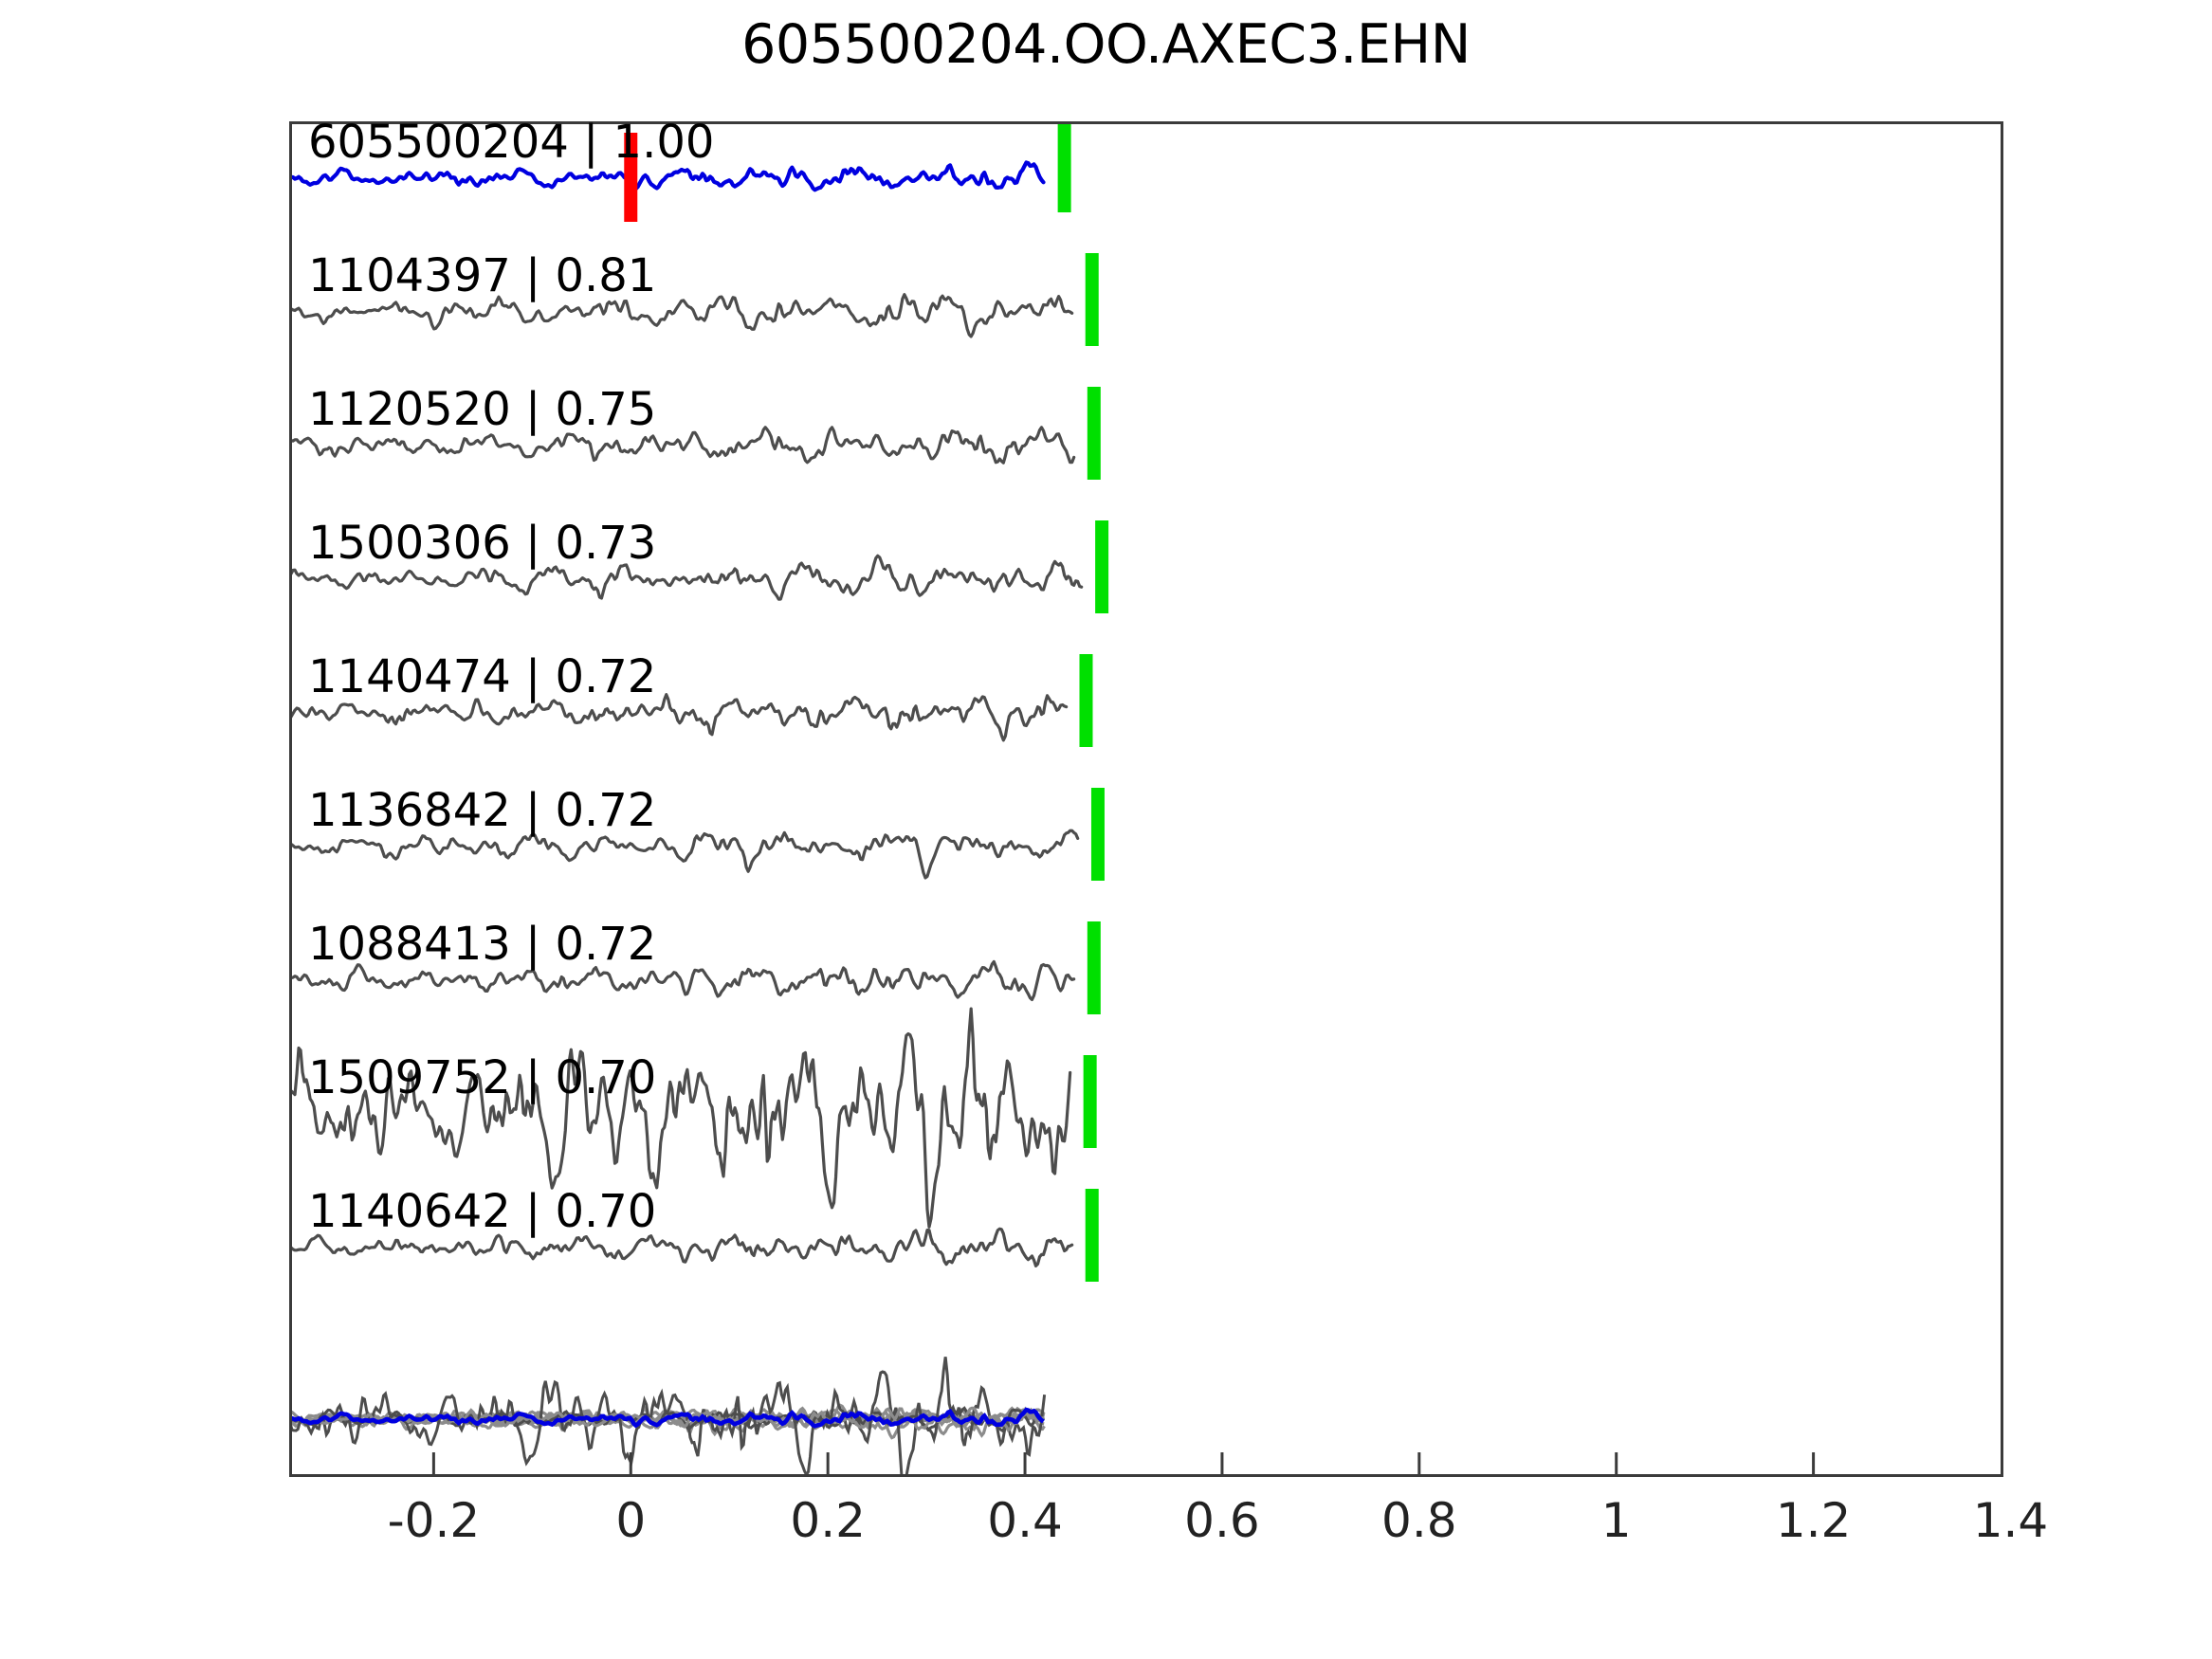  I want to click on stacked-overlay-reference-trace, so click(667, 1418).